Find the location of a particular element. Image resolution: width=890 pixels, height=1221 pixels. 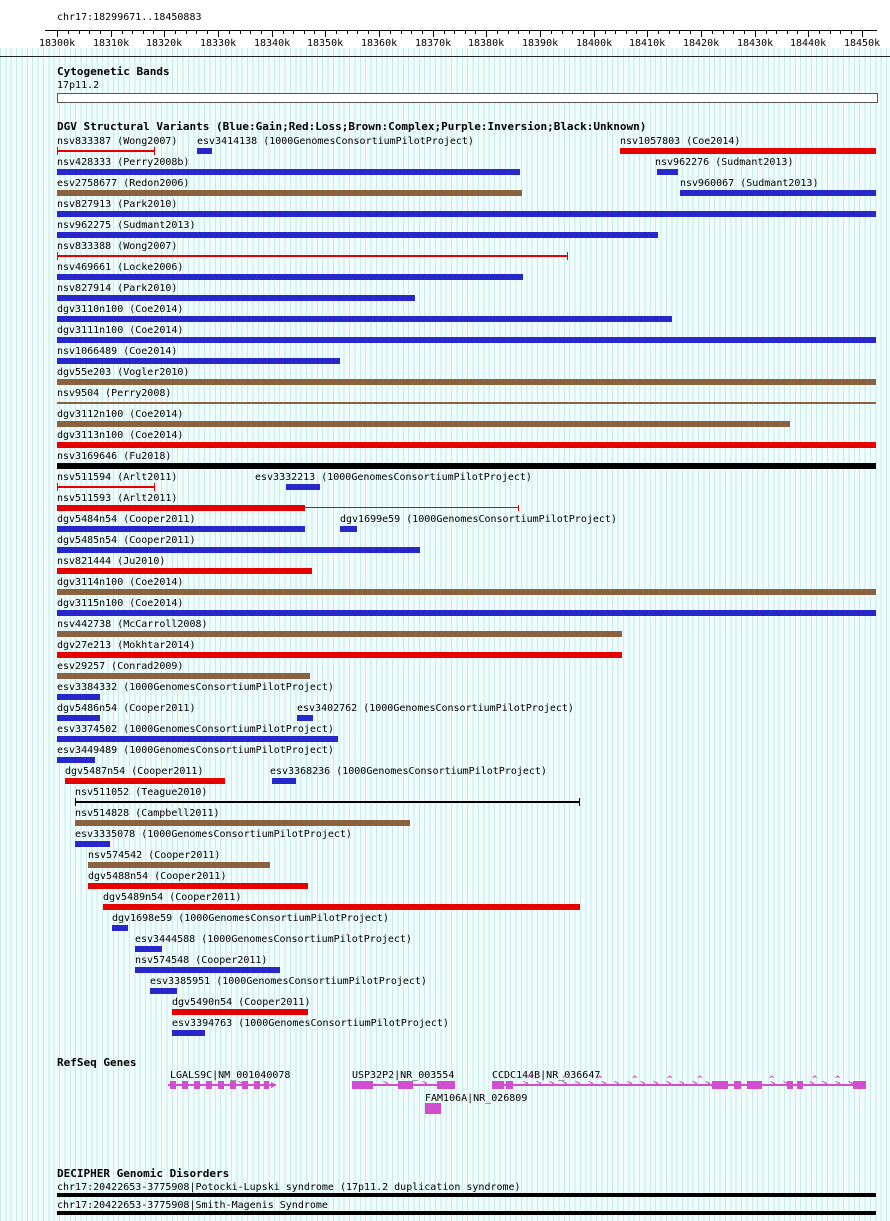

variant-label: nsv962275 (Sudmant2013) is located at coordinates (126, 225).